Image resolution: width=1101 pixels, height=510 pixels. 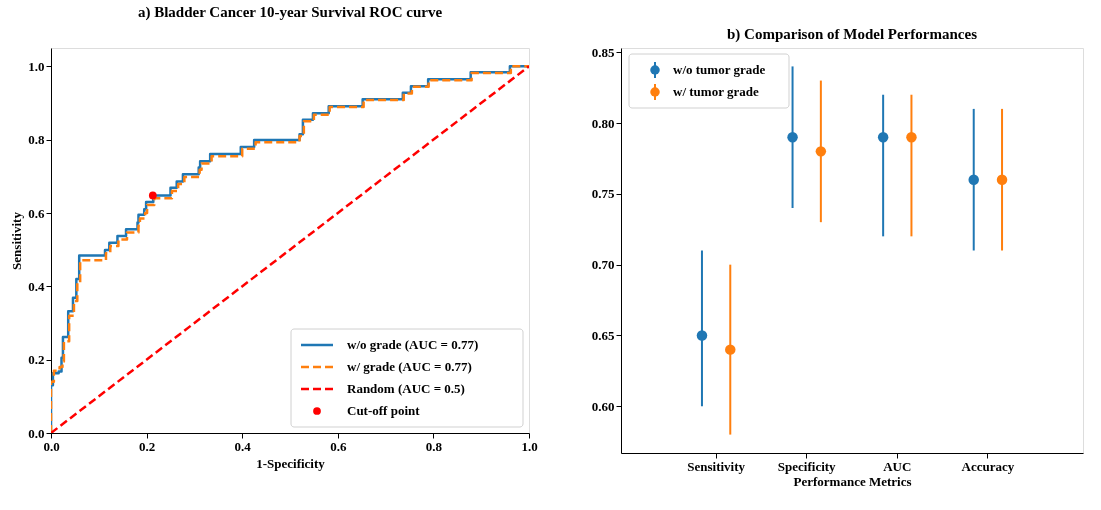 I want to click on y-tick-label: 0.2, so click(x=36, y=360).